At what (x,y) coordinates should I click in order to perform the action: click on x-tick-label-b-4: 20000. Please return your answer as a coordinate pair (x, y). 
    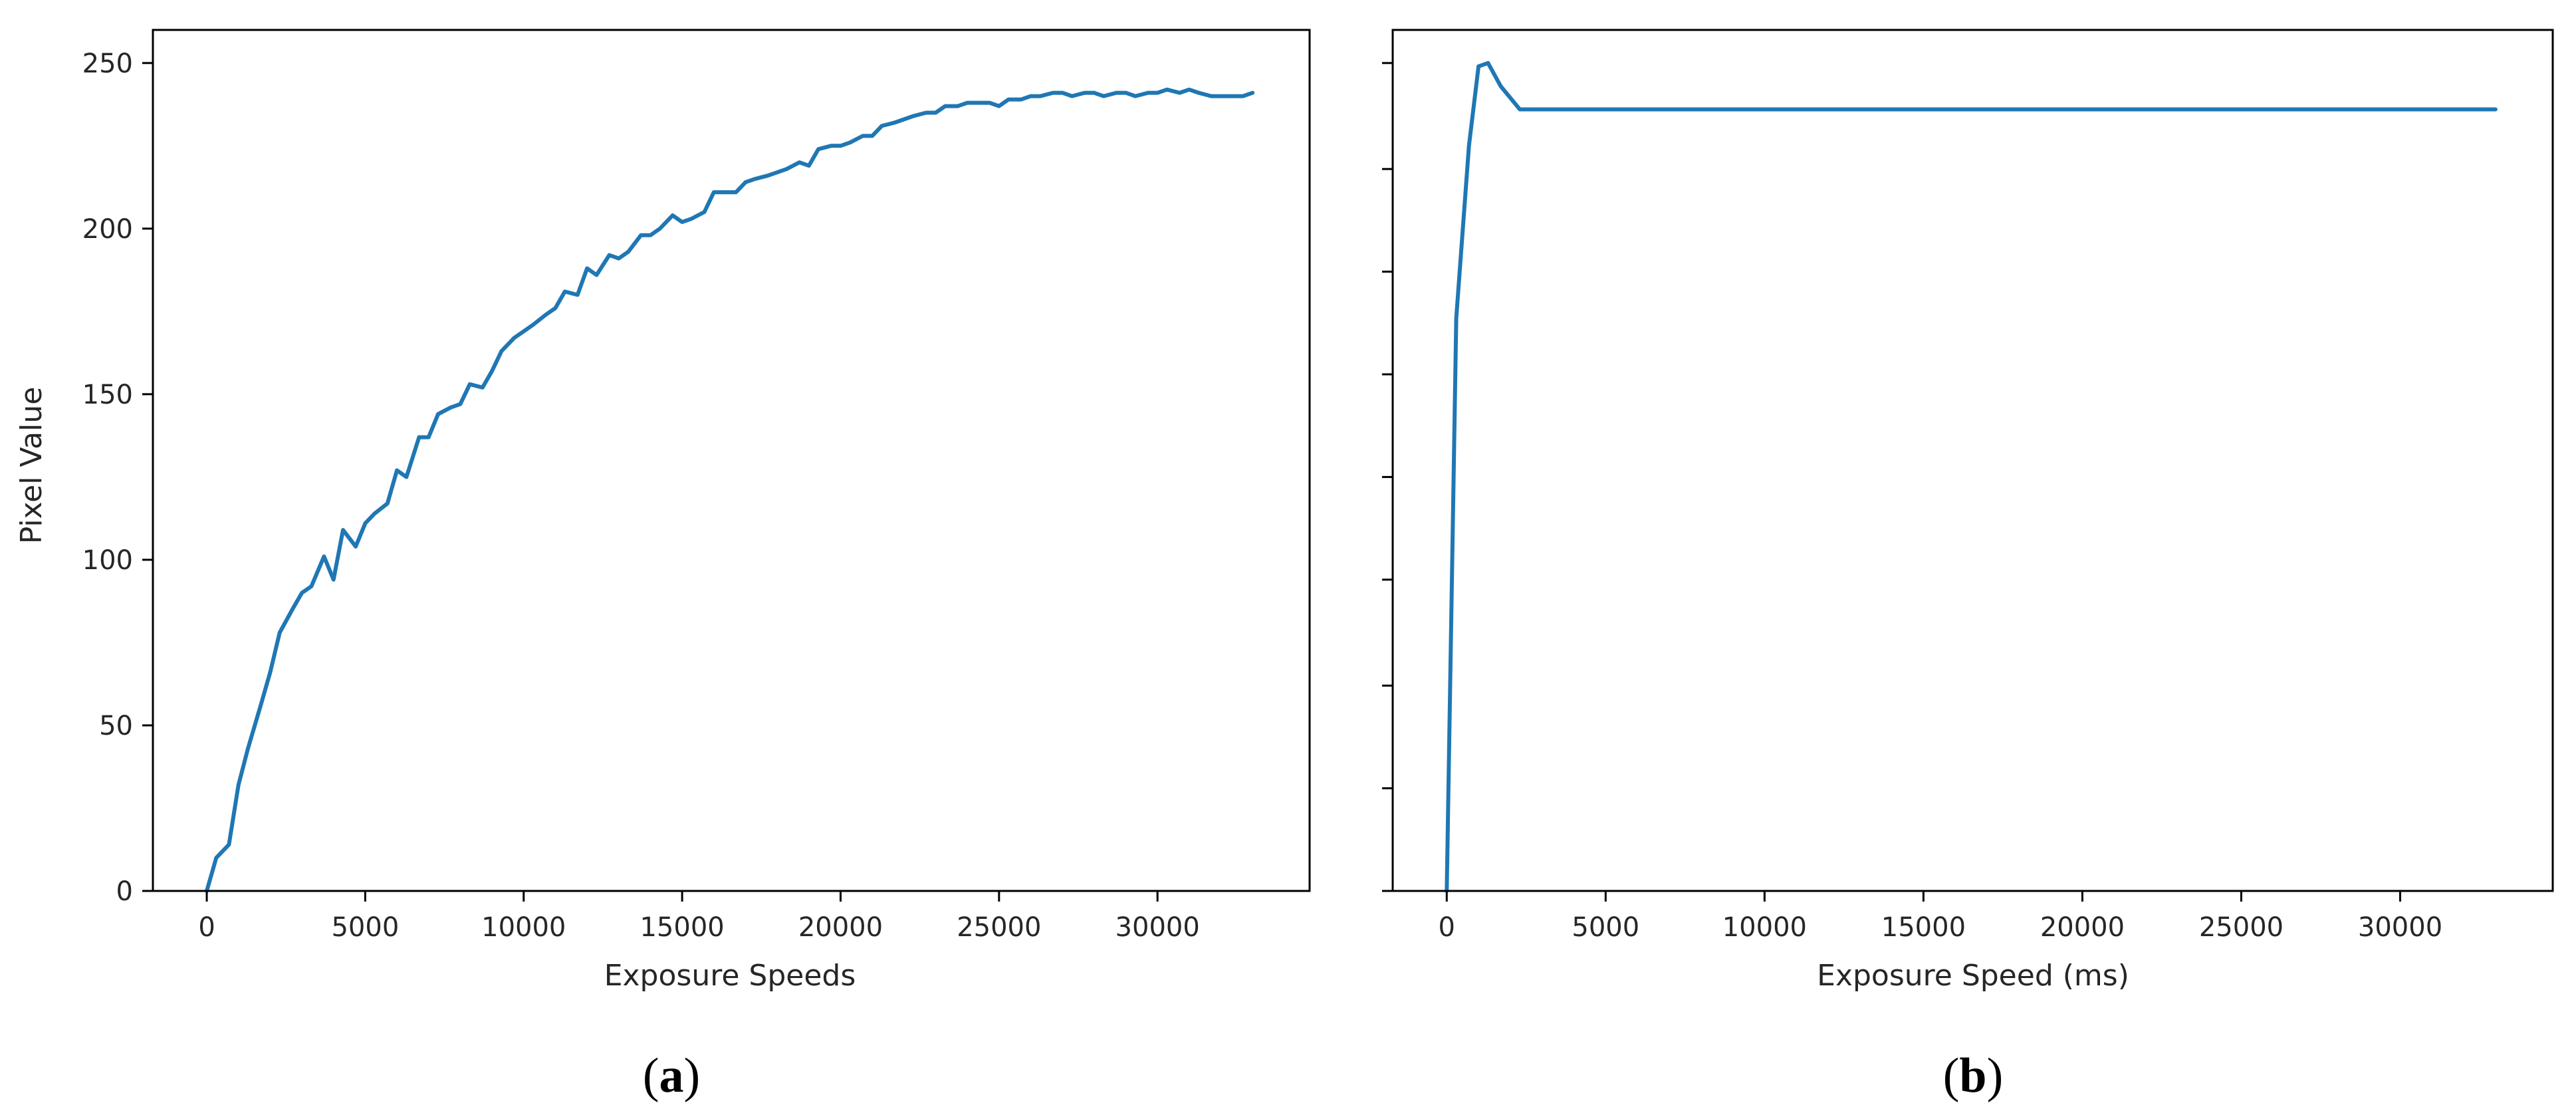
    Looking at the image, I should click on (2082, 927).